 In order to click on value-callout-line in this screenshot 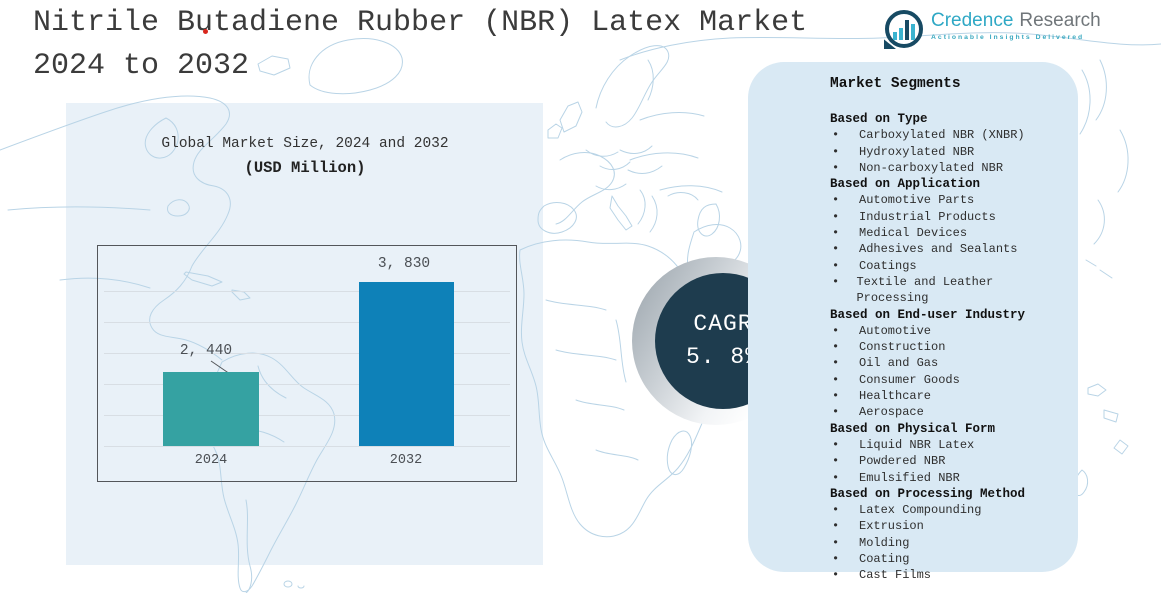, I will do `click(220, 367)`.